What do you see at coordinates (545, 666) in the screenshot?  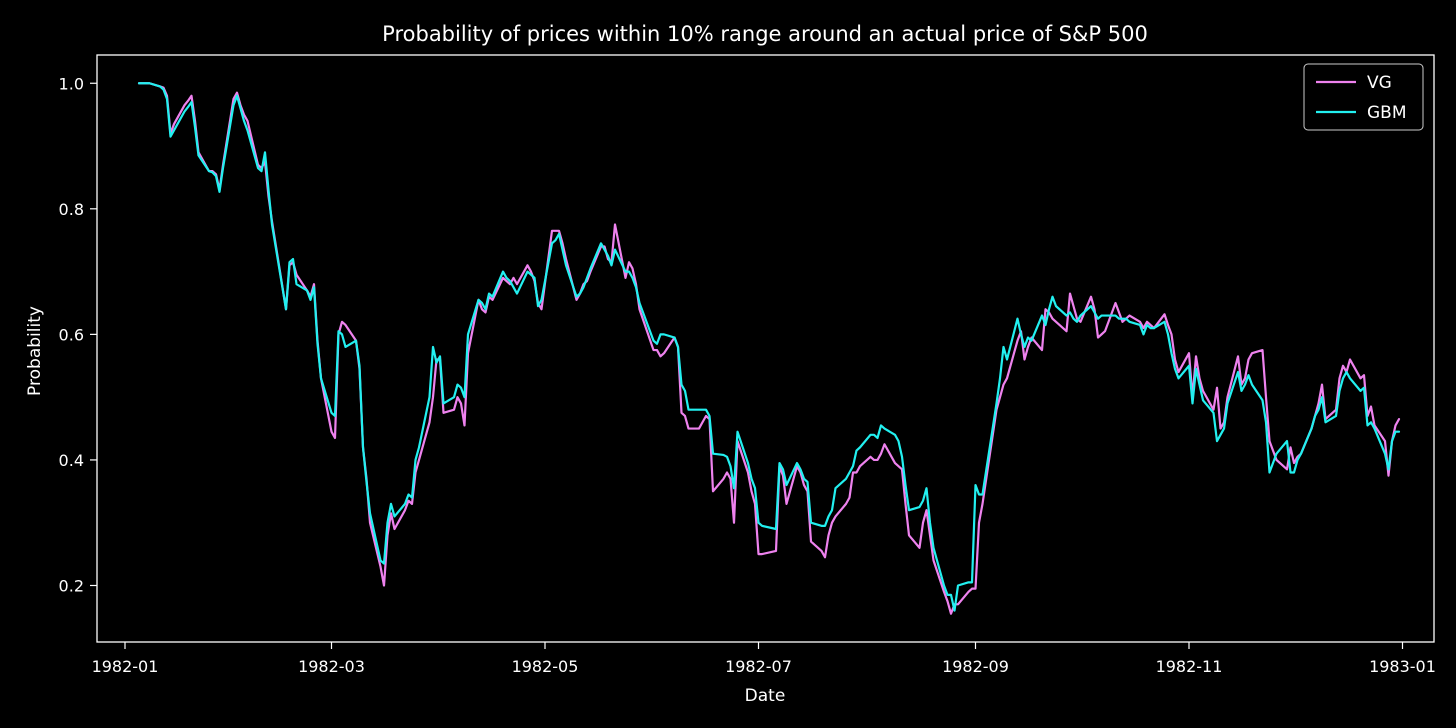 I see `x-tick-label: 1982-05` at bounding box center [545, 666].